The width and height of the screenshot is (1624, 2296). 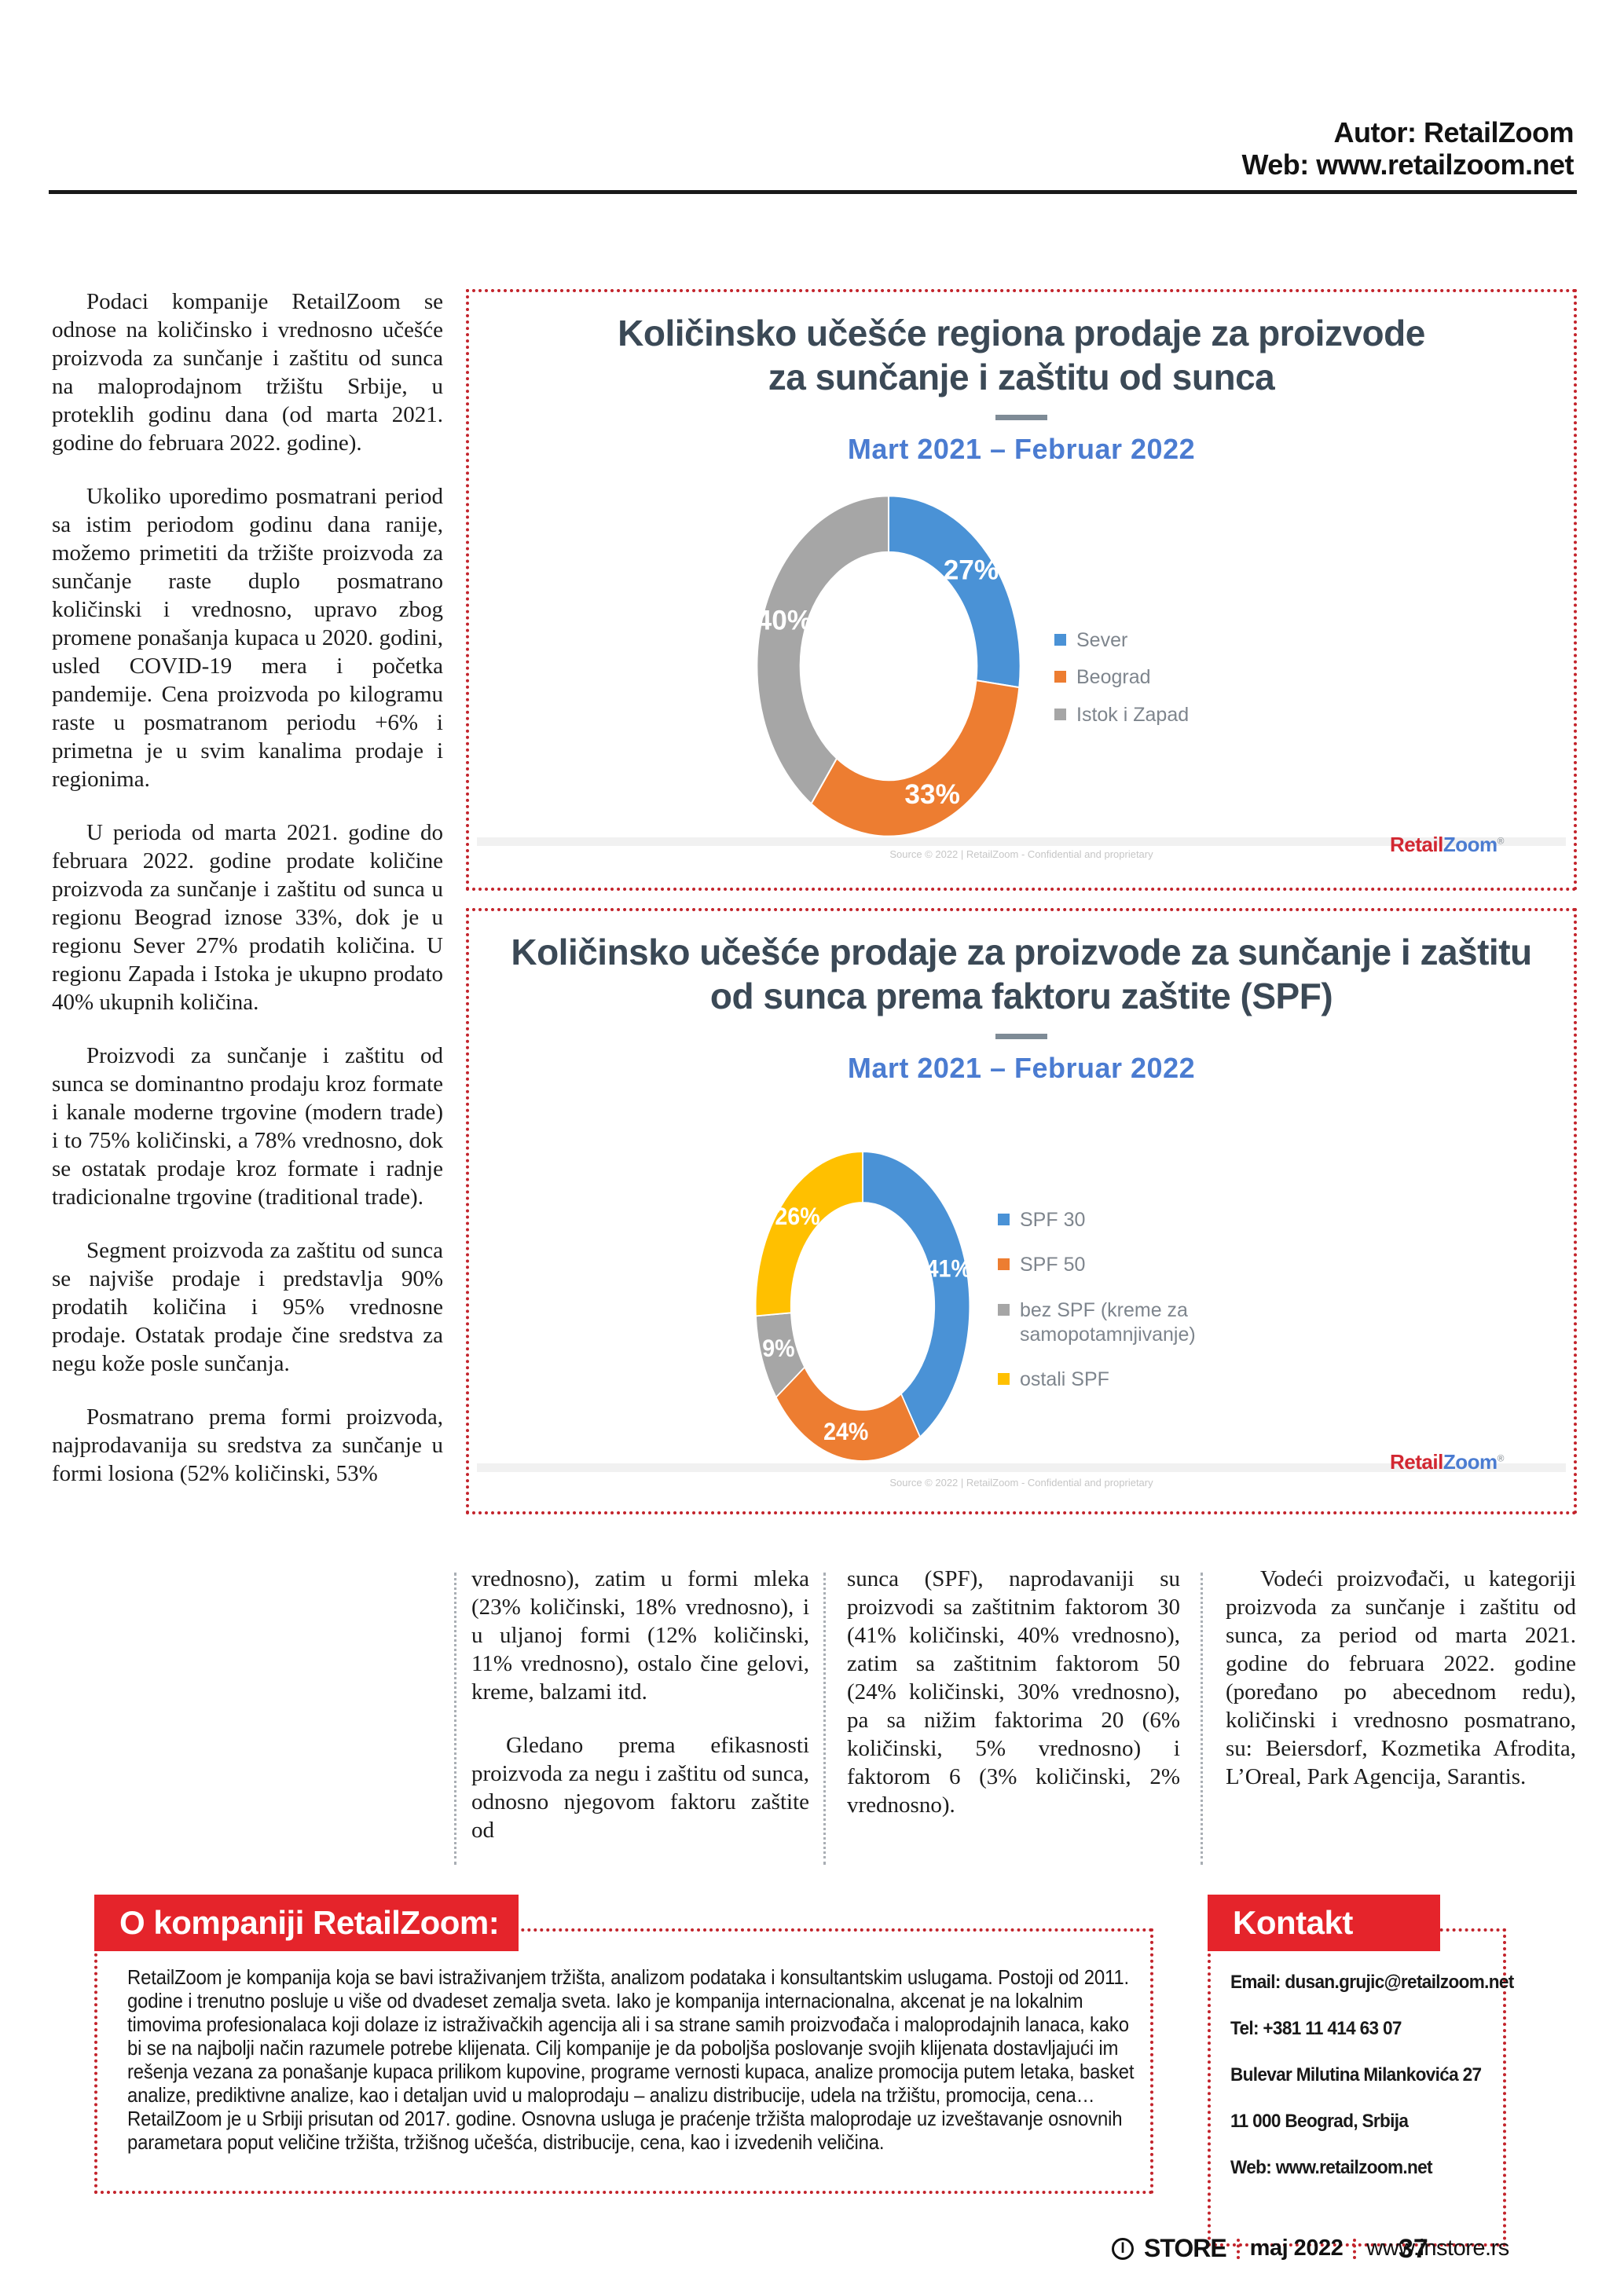 What do you see at coordinates (823, 650) in the screenshot?
I see `donut-segment-istok-zapad` at bounding box center [823, 650].